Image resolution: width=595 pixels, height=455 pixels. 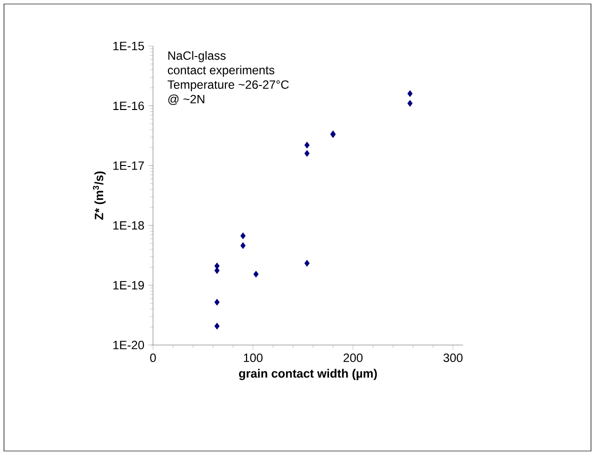 I want to click on annotation: @ ~2N, so click(x=186, y=99).